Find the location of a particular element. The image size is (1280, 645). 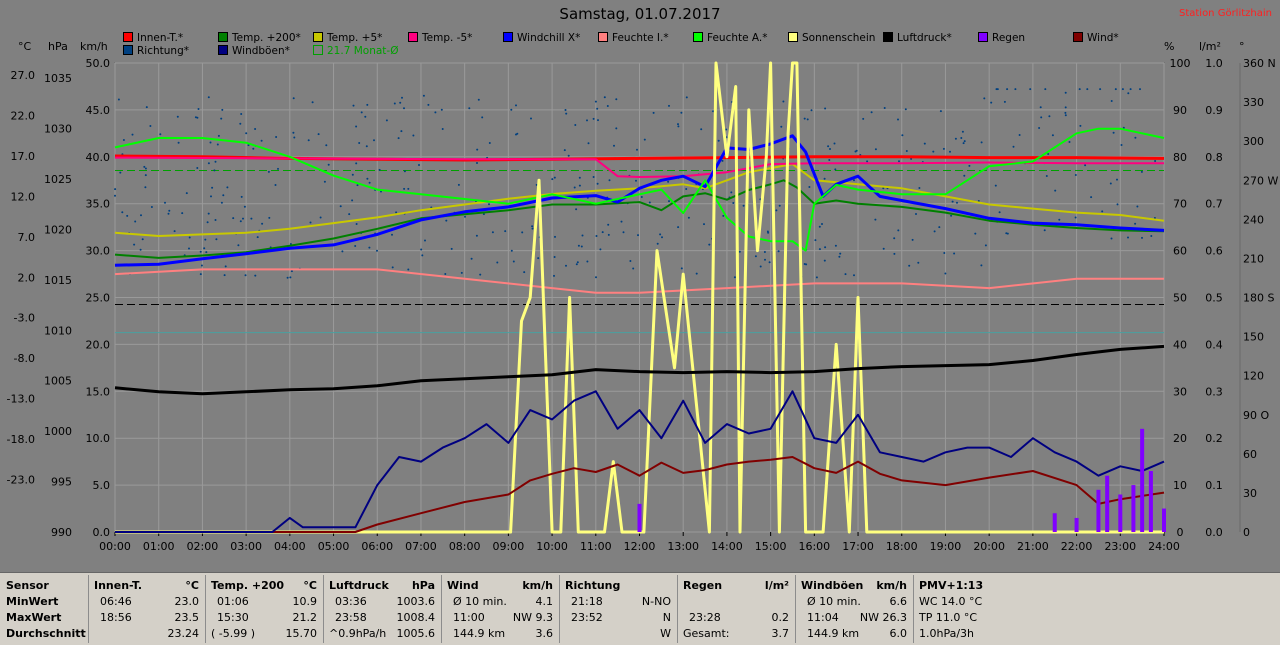

y-tick-hpa: 1010 is located at coordinates (58, 330).